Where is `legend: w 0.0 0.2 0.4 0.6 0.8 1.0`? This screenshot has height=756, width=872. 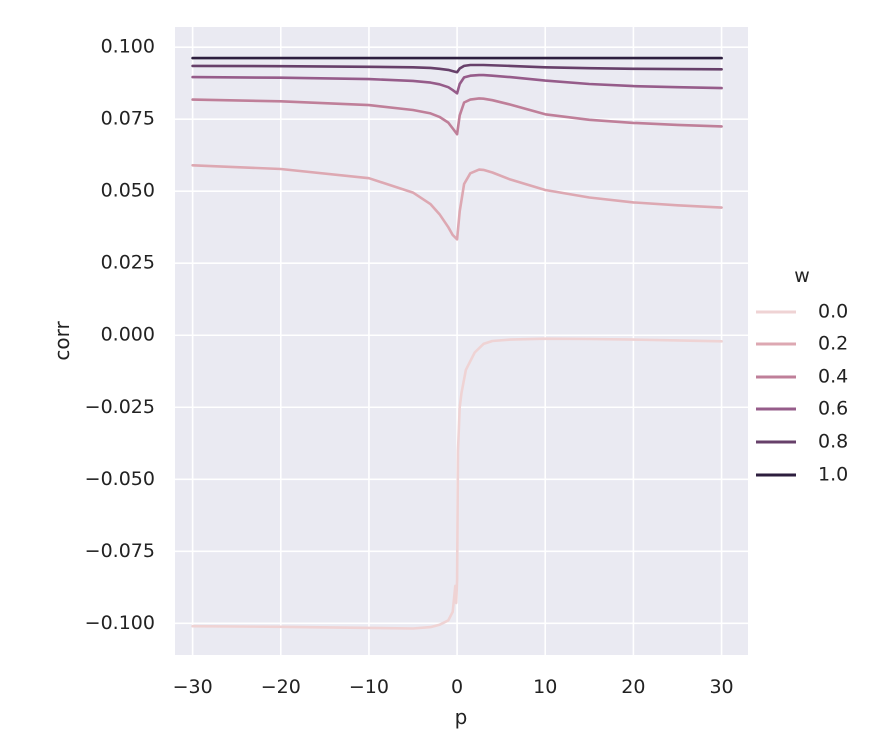 legend: w 0.0 0.2 0.4 0.6 0.8 1.0 is located at coordinates (802, 375).